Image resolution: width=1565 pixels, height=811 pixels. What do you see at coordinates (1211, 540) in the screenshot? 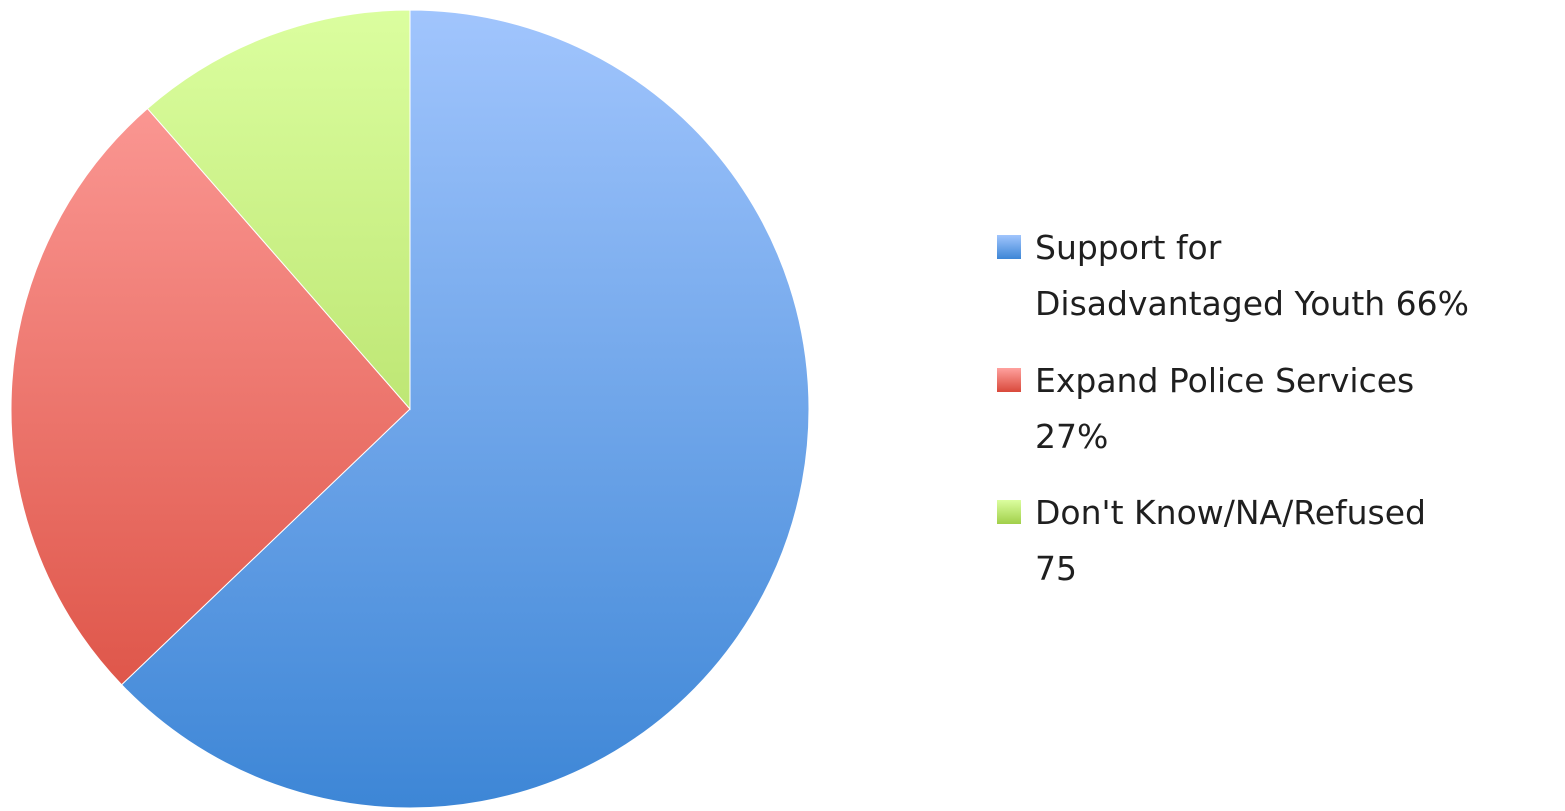
I see `legend-entry-dont-know: Don't Know/NA/Refused 75` at bounding box center [1211, 540].